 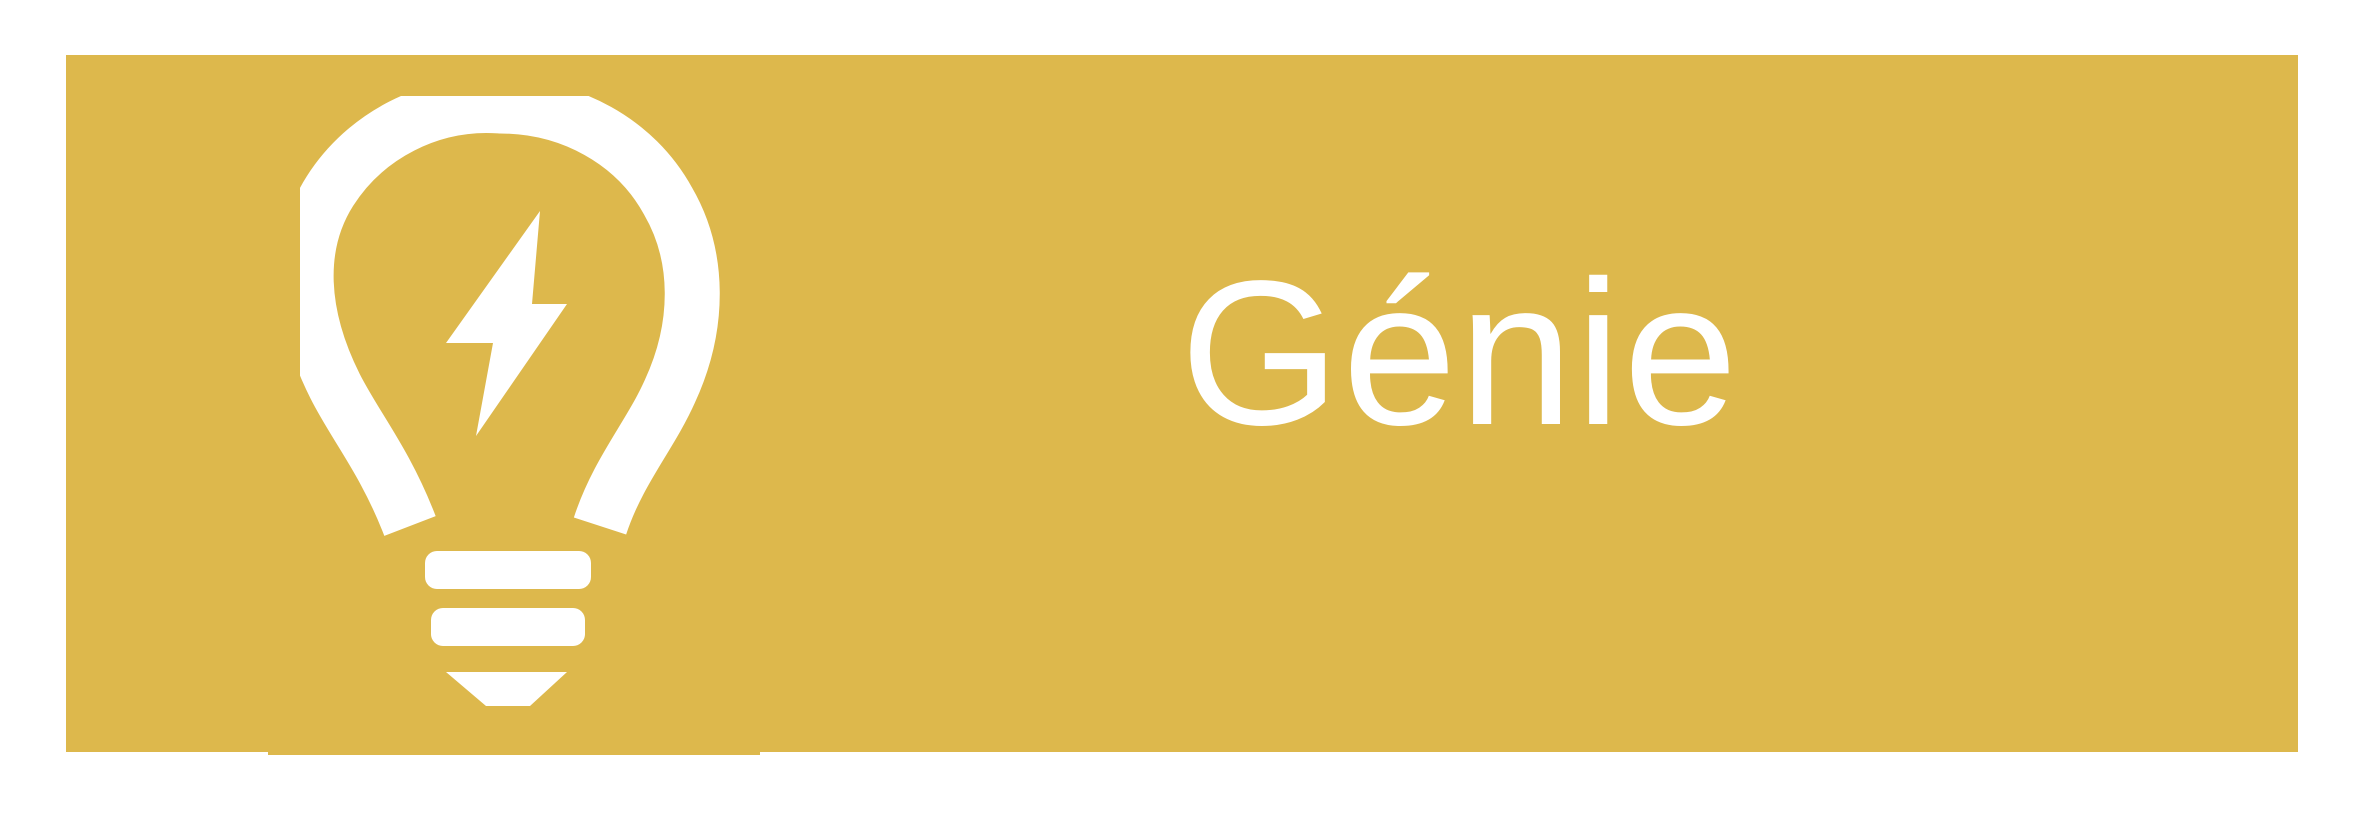 I want to click on bulb-base-tip, so click(x=506, y=689).